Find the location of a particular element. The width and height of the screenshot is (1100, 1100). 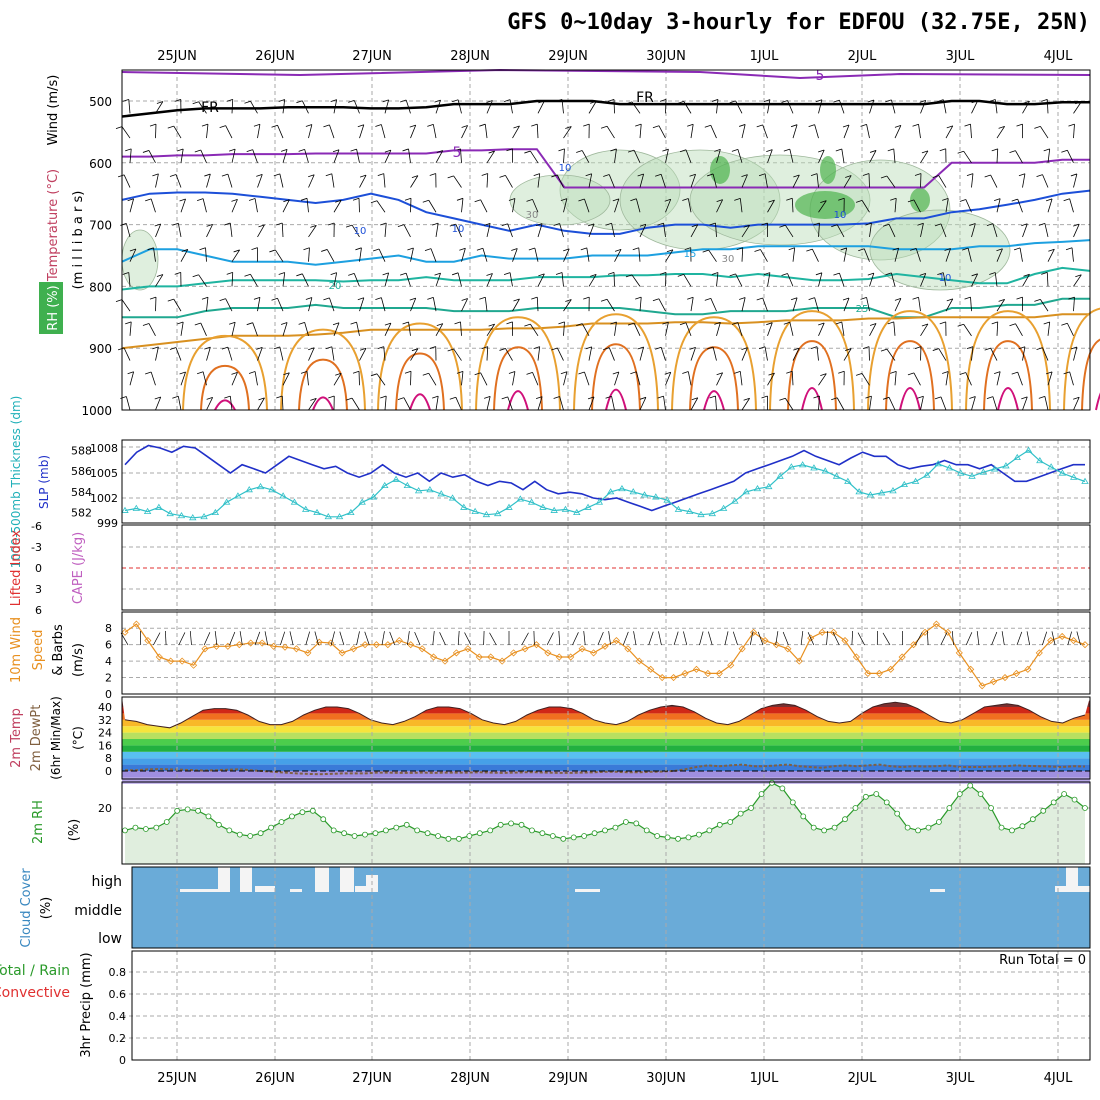

temperature-tick-label: 0 is located at coordinates (108, 771).